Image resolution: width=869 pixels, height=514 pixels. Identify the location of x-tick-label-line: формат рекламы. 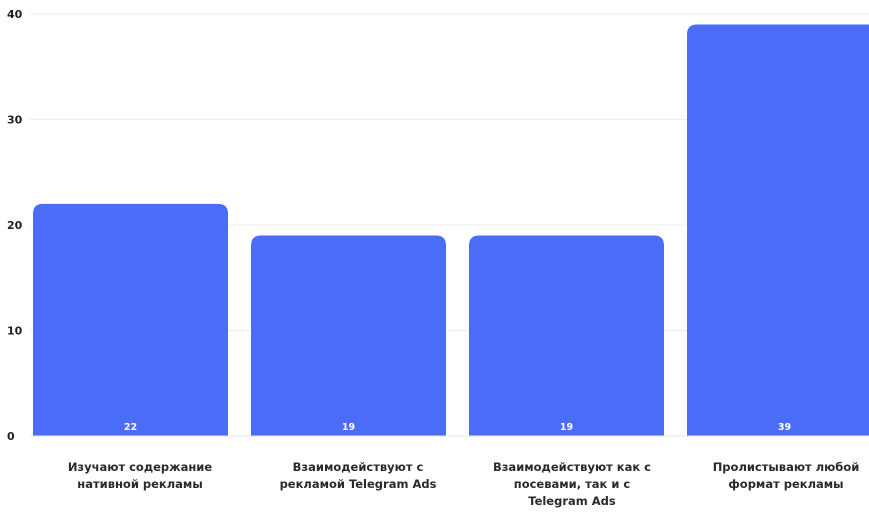
(785, 484).